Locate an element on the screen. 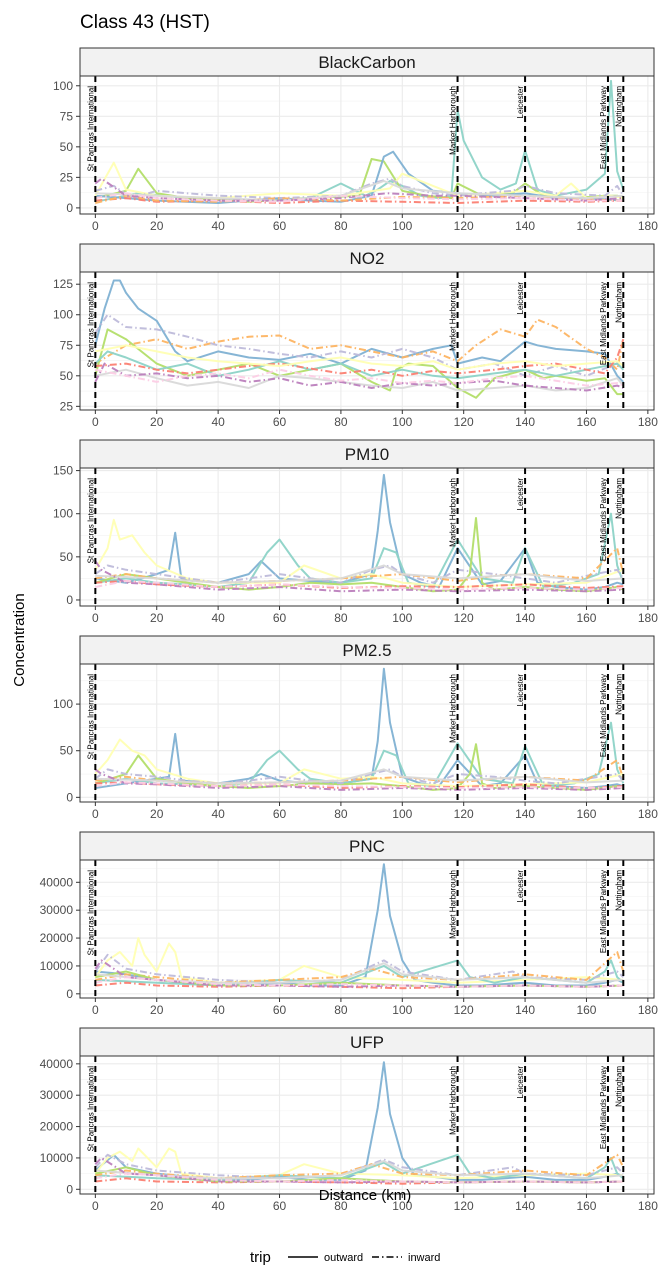 This screenshot has width=660, height=1275. x-axis-title: Distance (km) is located at coordinates (365, 1195).